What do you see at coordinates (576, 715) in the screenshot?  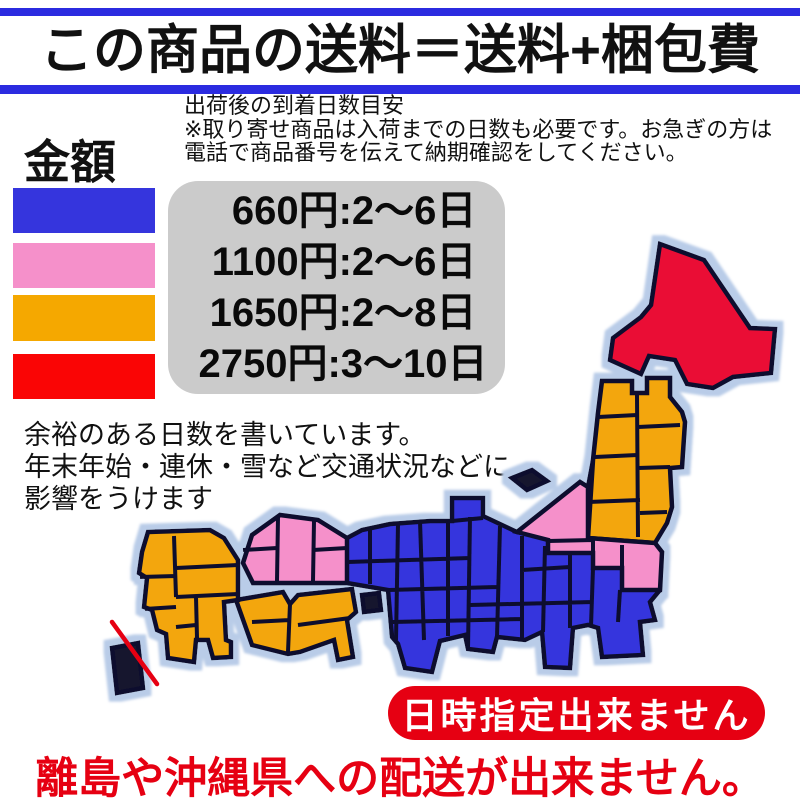 I see `no-datetime-label: 日時指定出来ません` at bounding box center [576, 715].